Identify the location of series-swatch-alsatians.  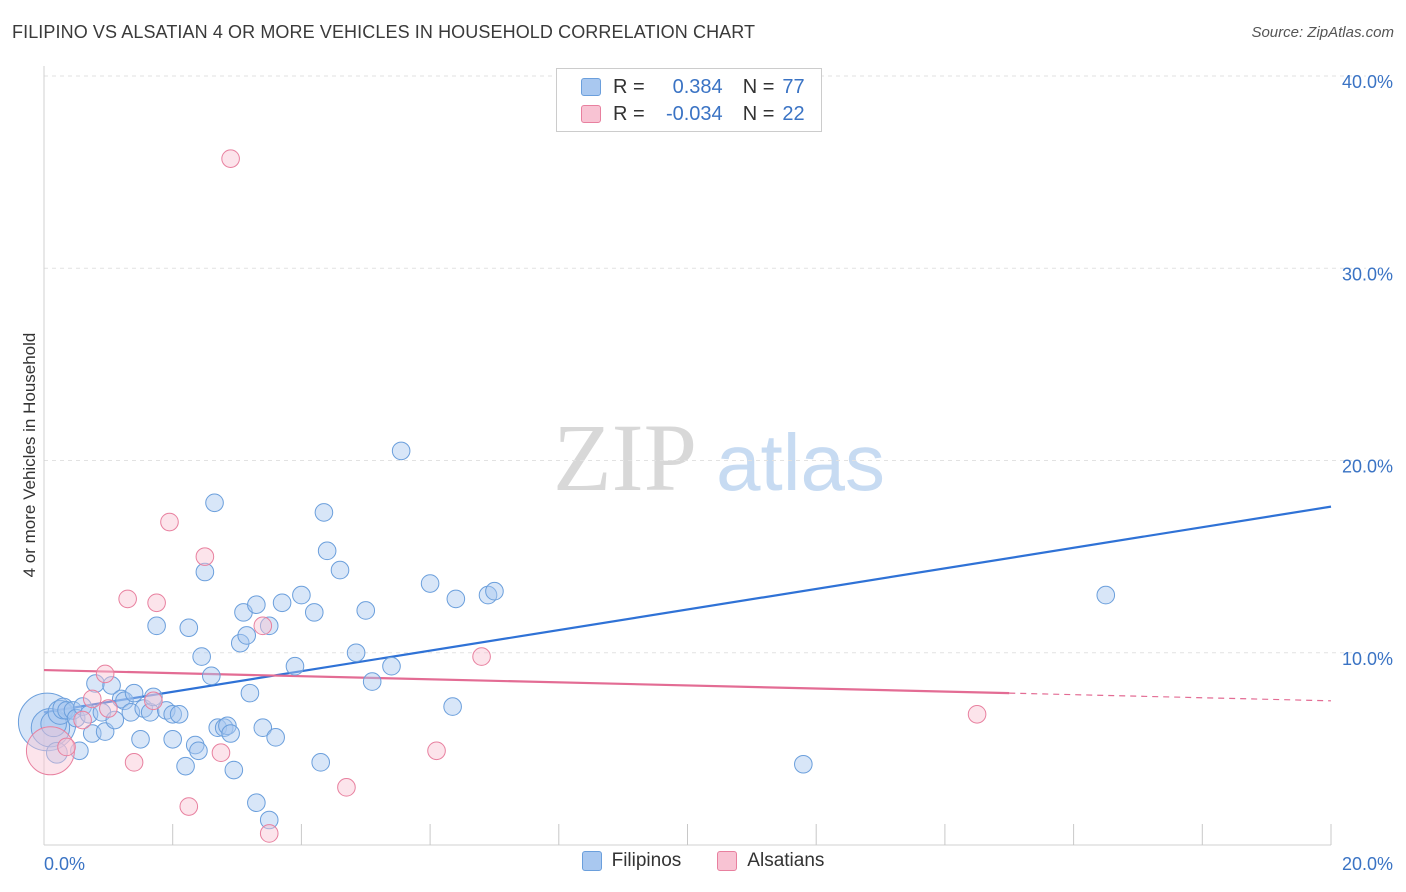
(727, 861).